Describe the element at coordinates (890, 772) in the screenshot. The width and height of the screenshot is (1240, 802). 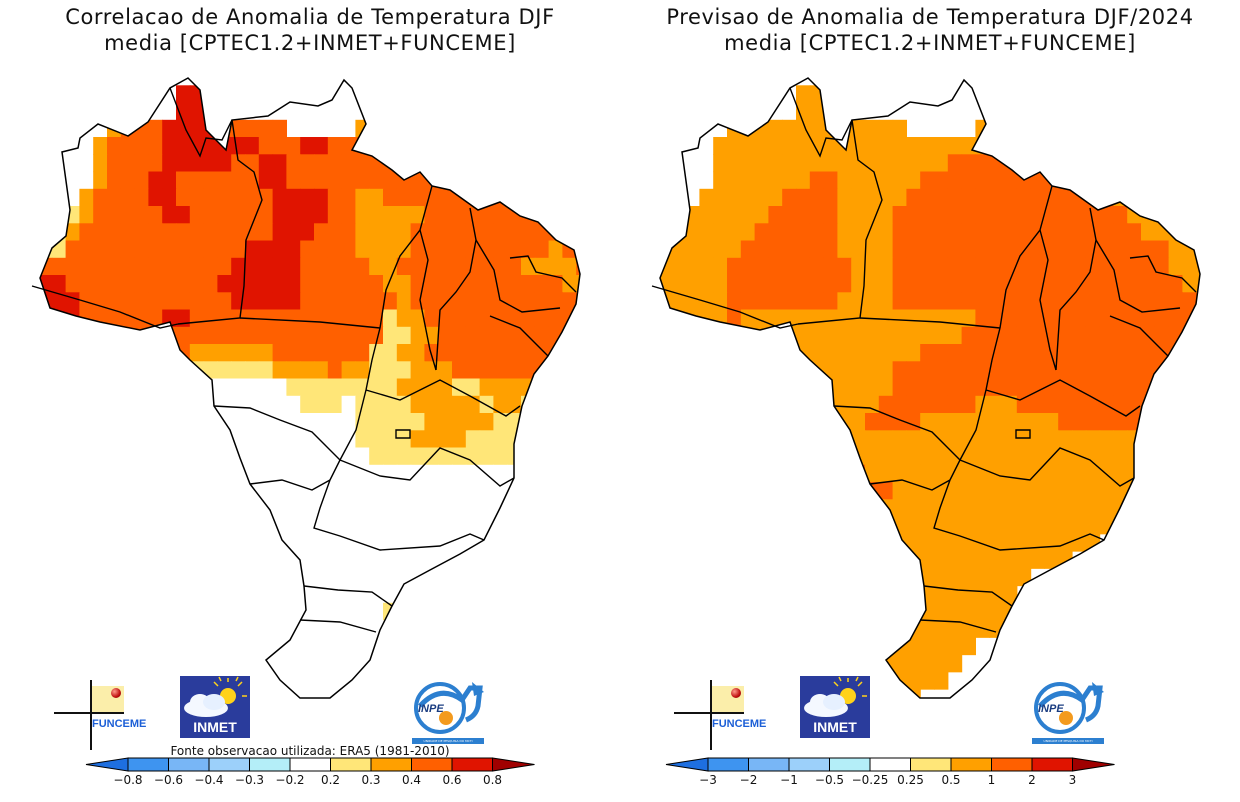
I see `forecast-colorbar: −3 −2 −1 −0.5 −0.25 0.25 0.5 1 2 3` at that location.